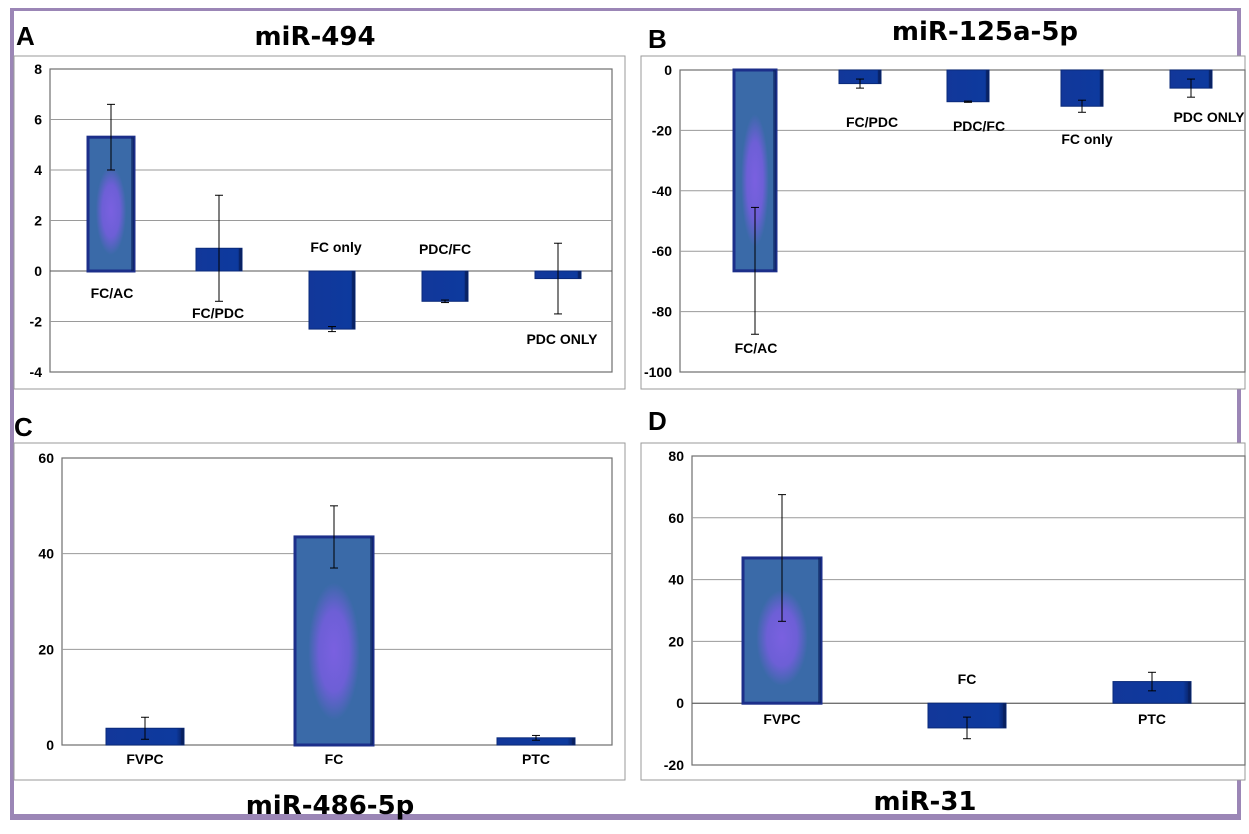 The height and width of the screenshot is (834, 1249). I want to click on panel-title: miR-494, so click(314, 37).